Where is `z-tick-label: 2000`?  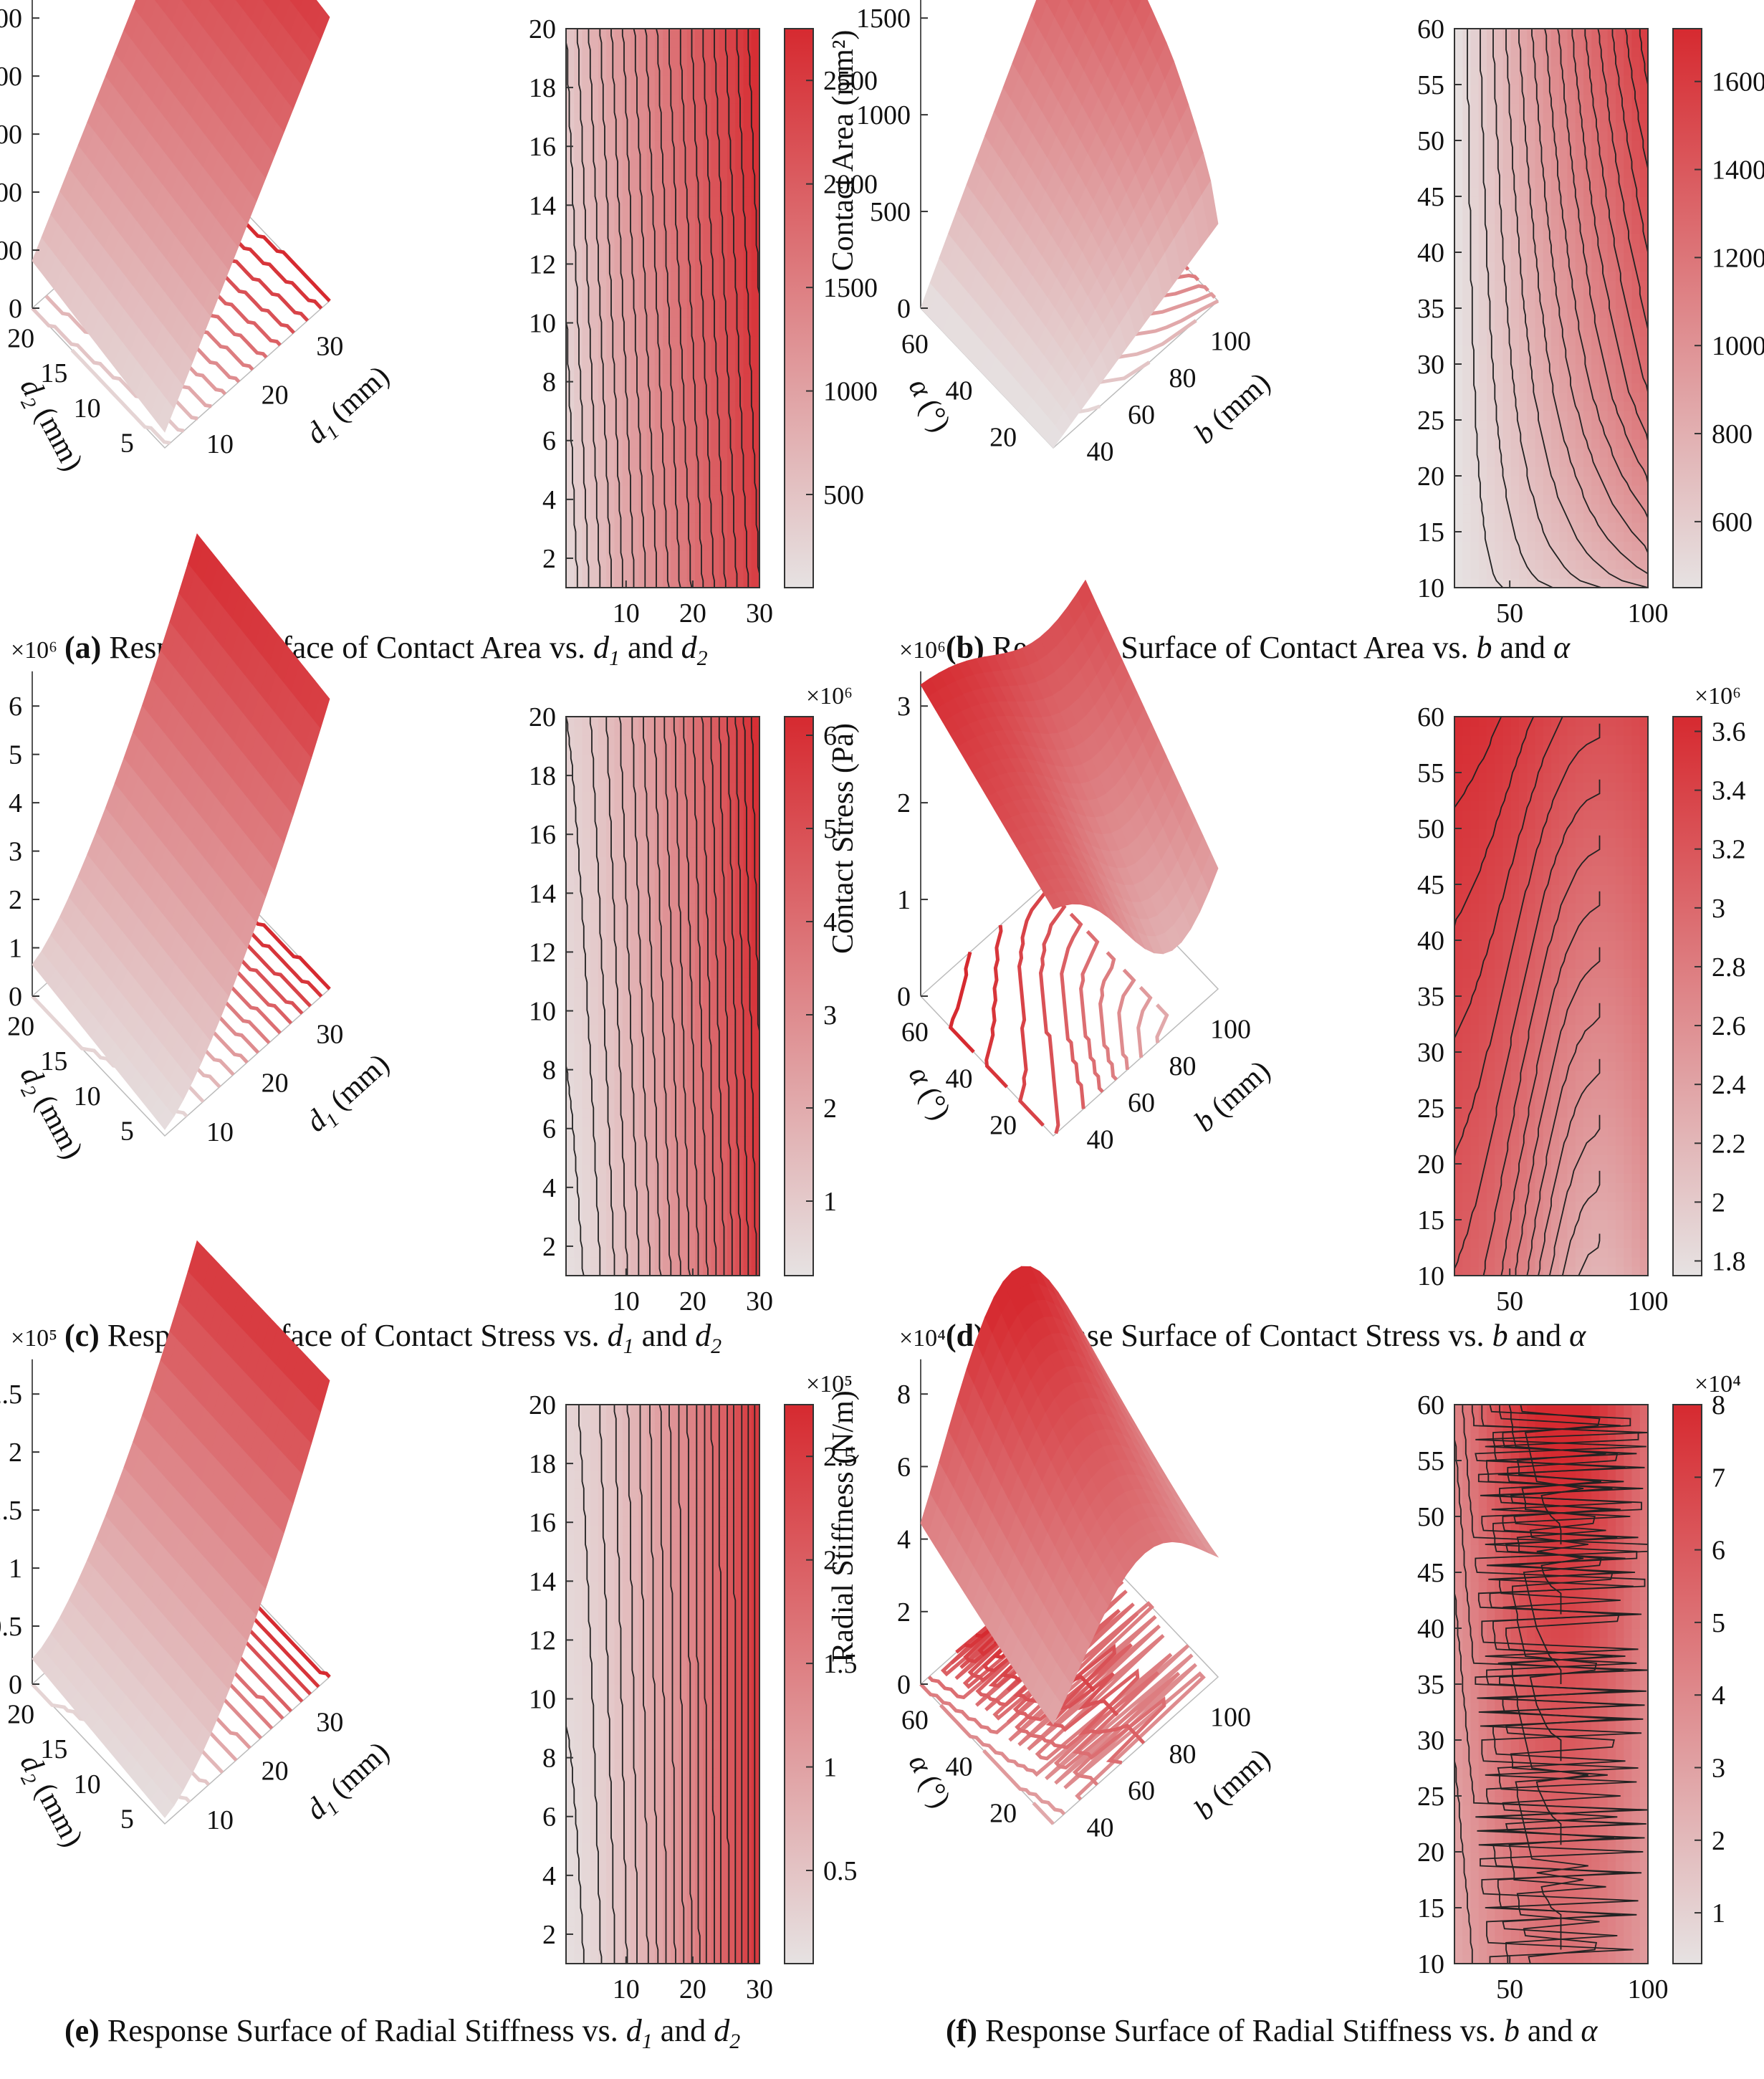
z-tick-label: 2000 is located at coordinates (11, 77).